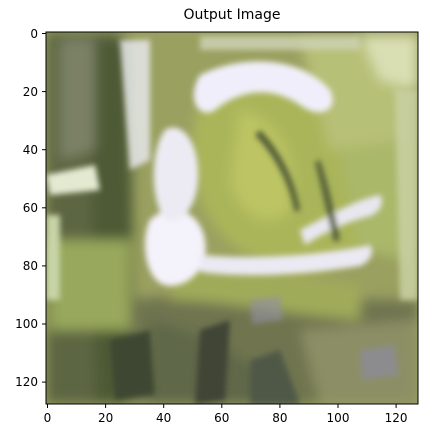  What do you see at coordinates (338, 418) in the screenshot?
I see `x-tick-label: 100` at bounding box center [338, 418].